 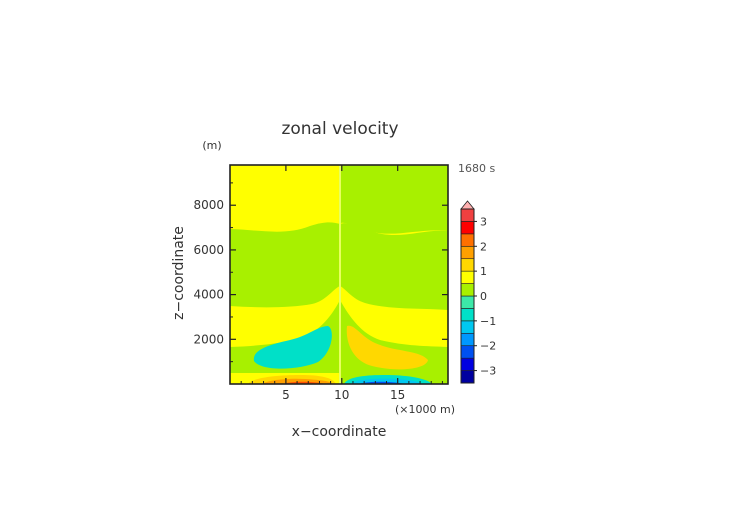 I want to click on colorbar-tick-label: 2, so click(x=483, y=246).